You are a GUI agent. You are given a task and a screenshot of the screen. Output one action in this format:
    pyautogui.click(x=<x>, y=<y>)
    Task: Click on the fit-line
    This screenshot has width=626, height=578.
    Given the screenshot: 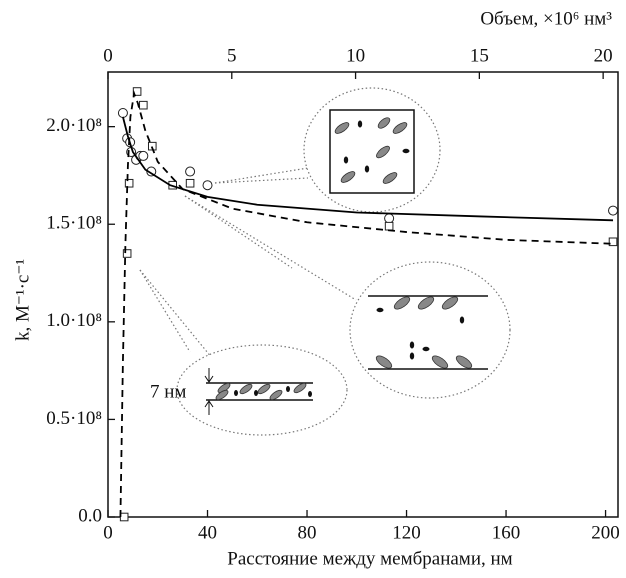 What is the action you would take?
    pyautogui.click(x=368, y=169)
    